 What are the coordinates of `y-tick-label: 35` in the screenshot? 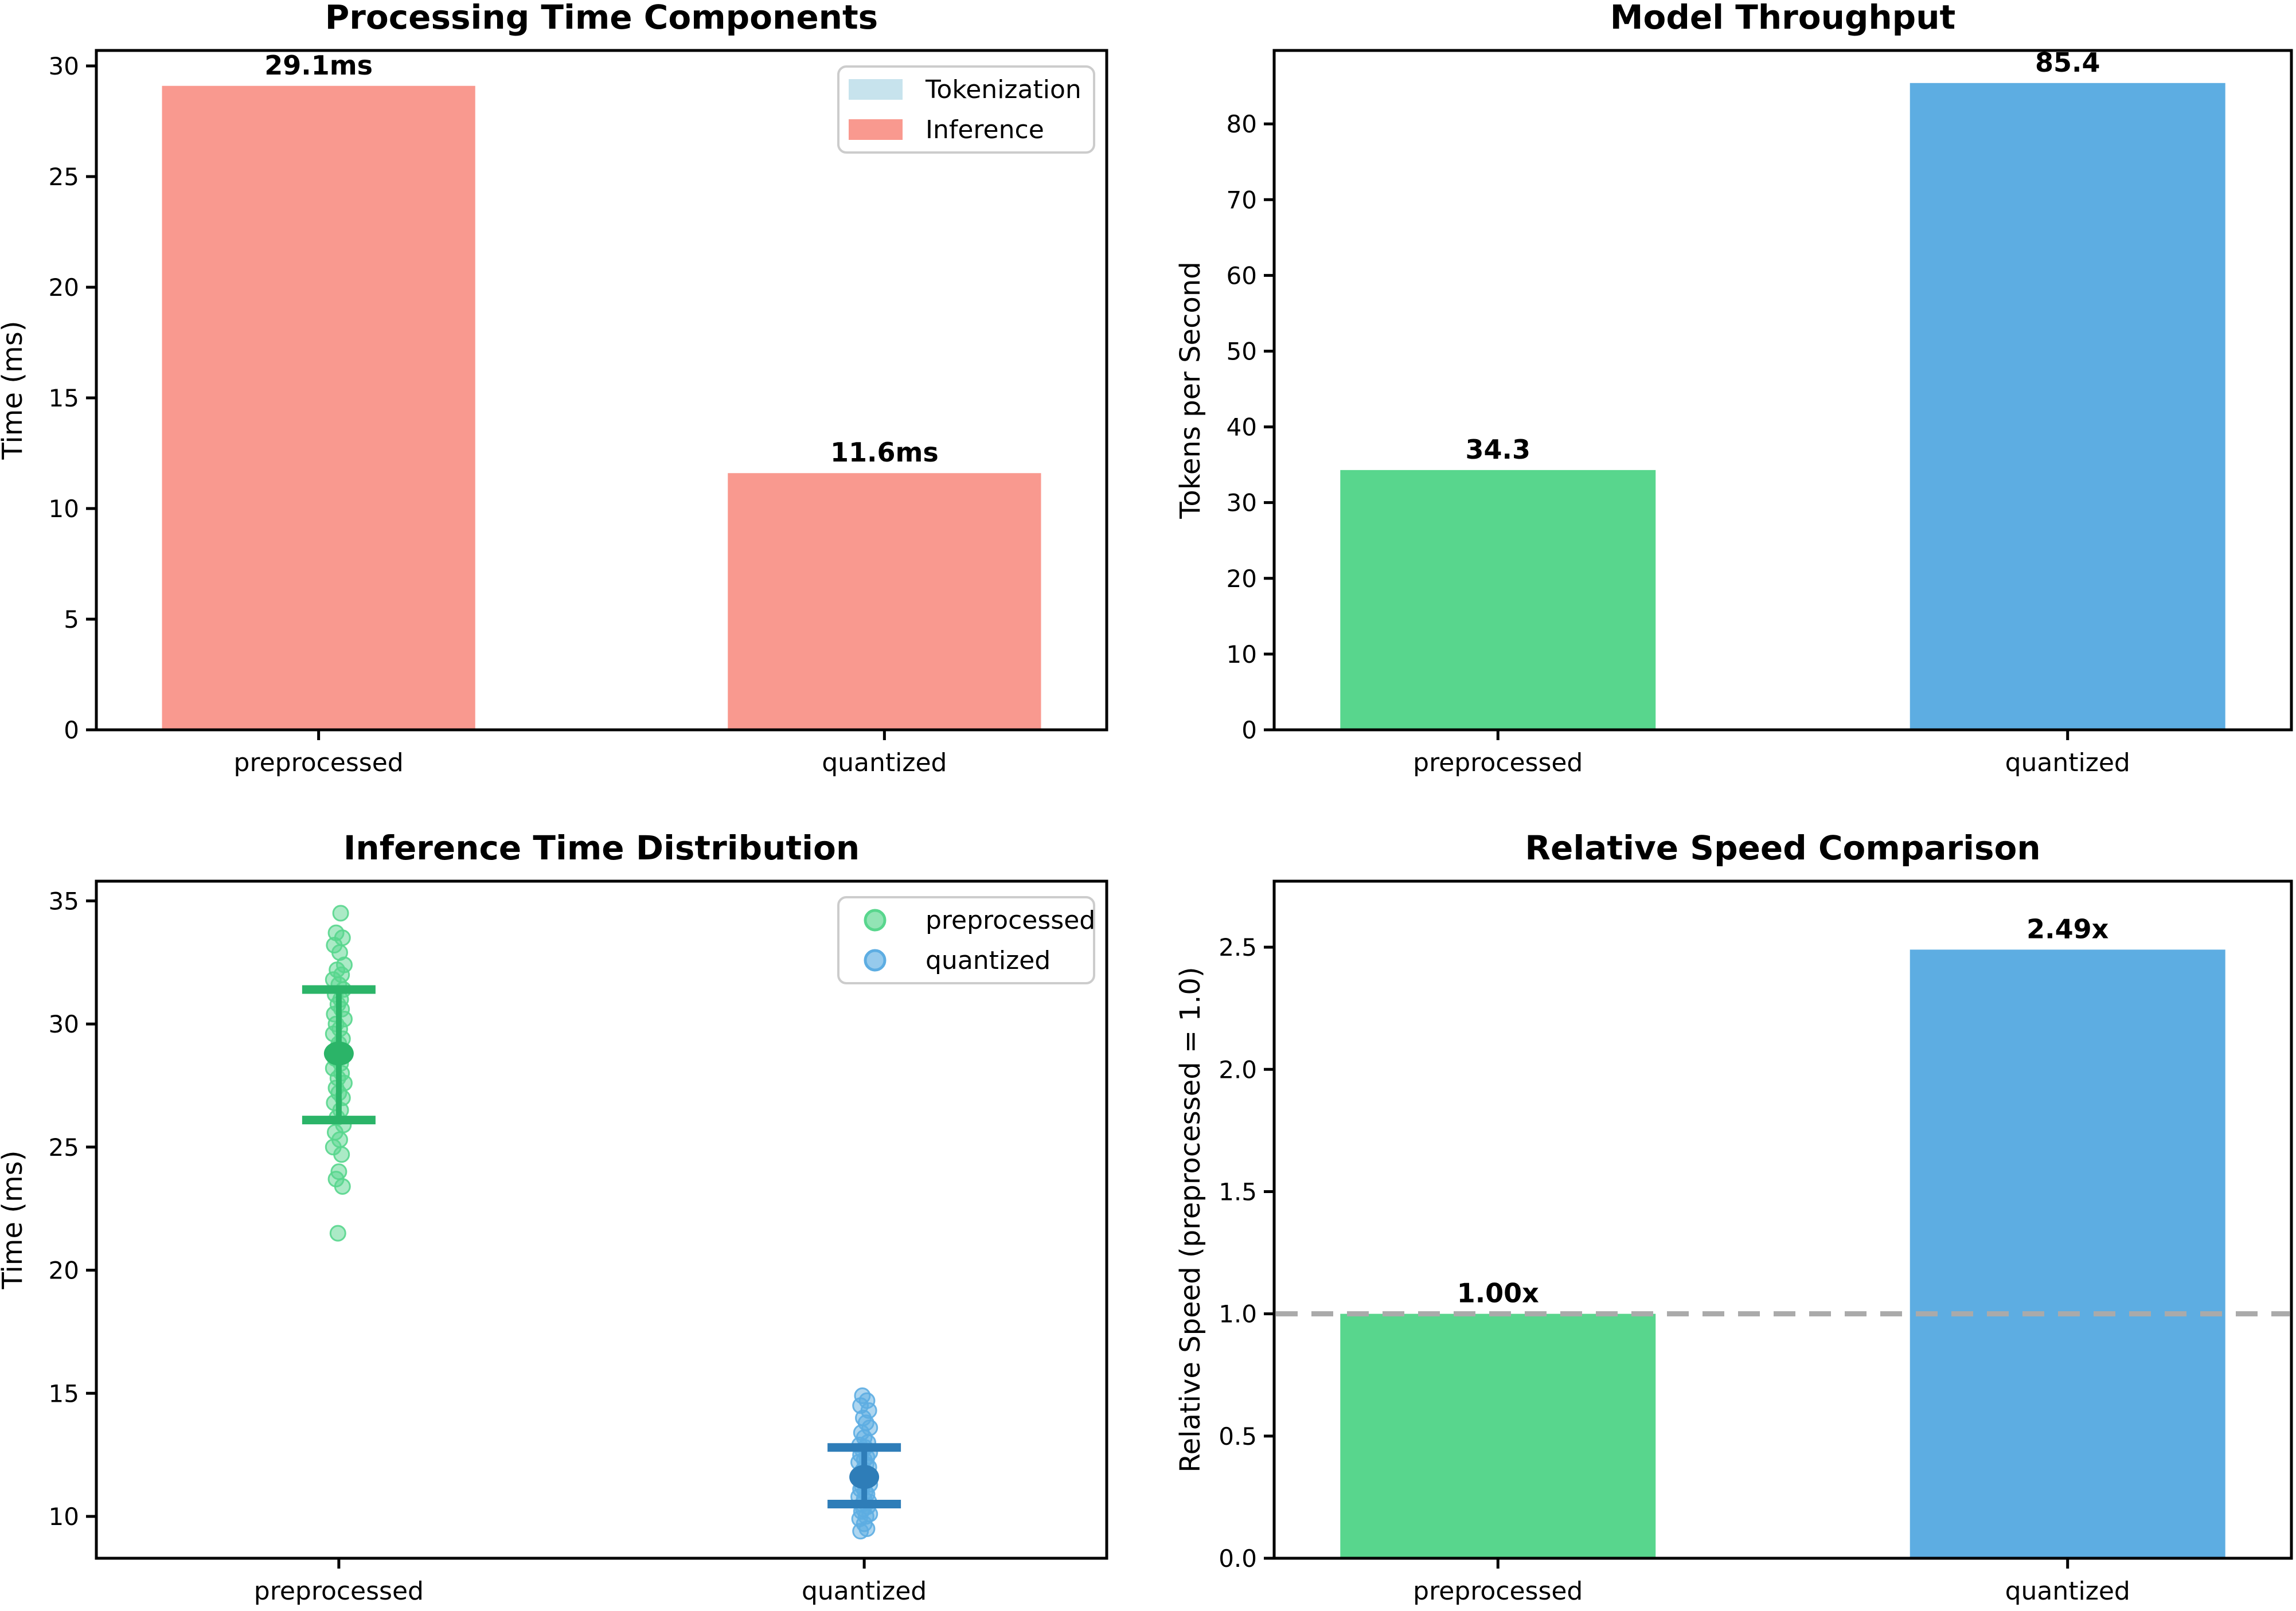 It's located at (64, 901).